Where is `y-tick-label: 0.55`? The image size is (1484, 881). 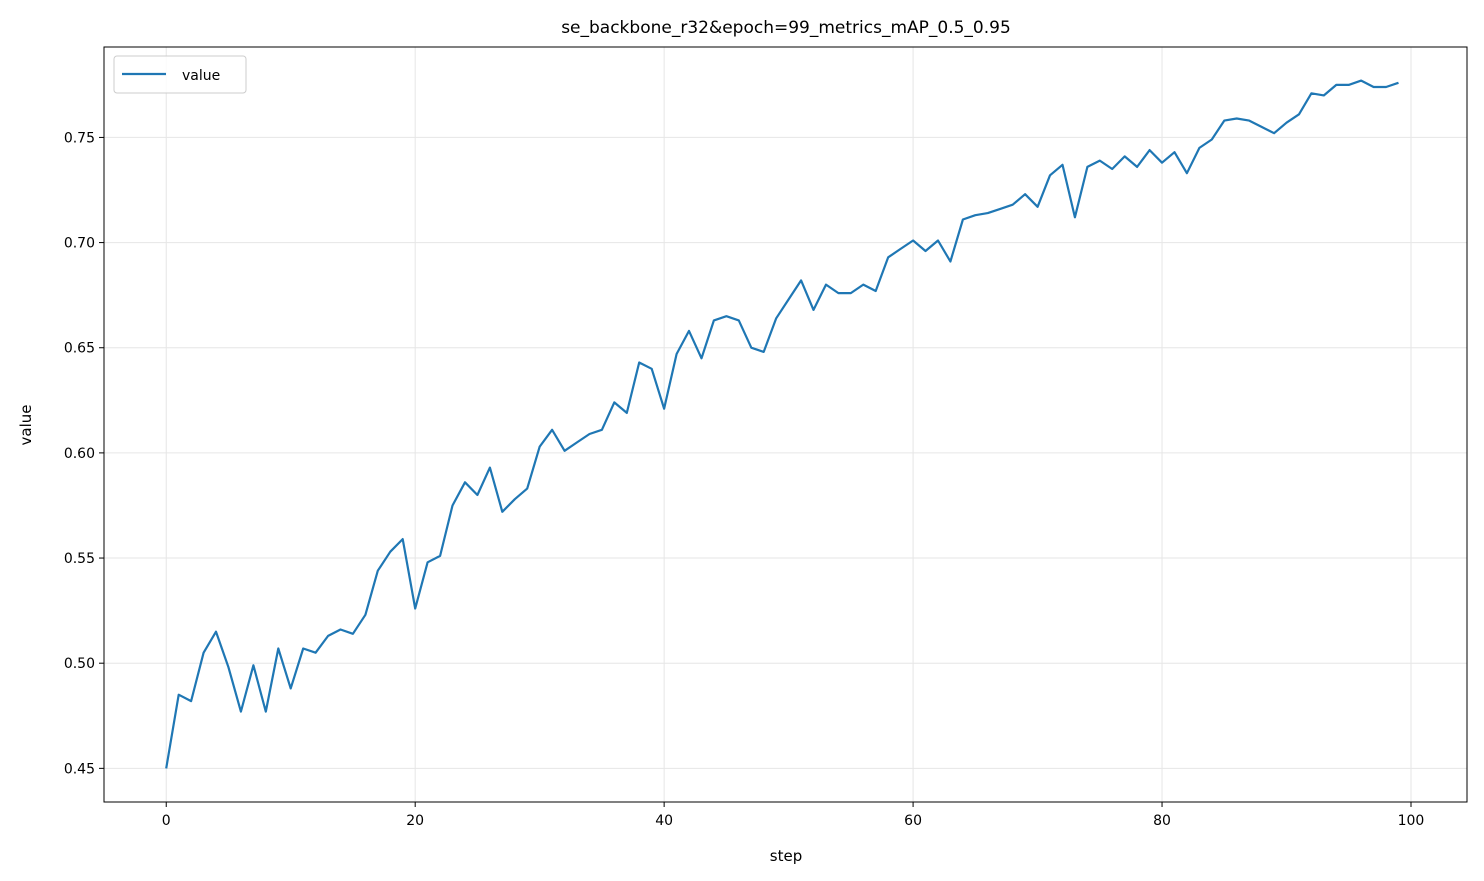
y-tick-label: 0.55 is located at coordinates (79, 559).